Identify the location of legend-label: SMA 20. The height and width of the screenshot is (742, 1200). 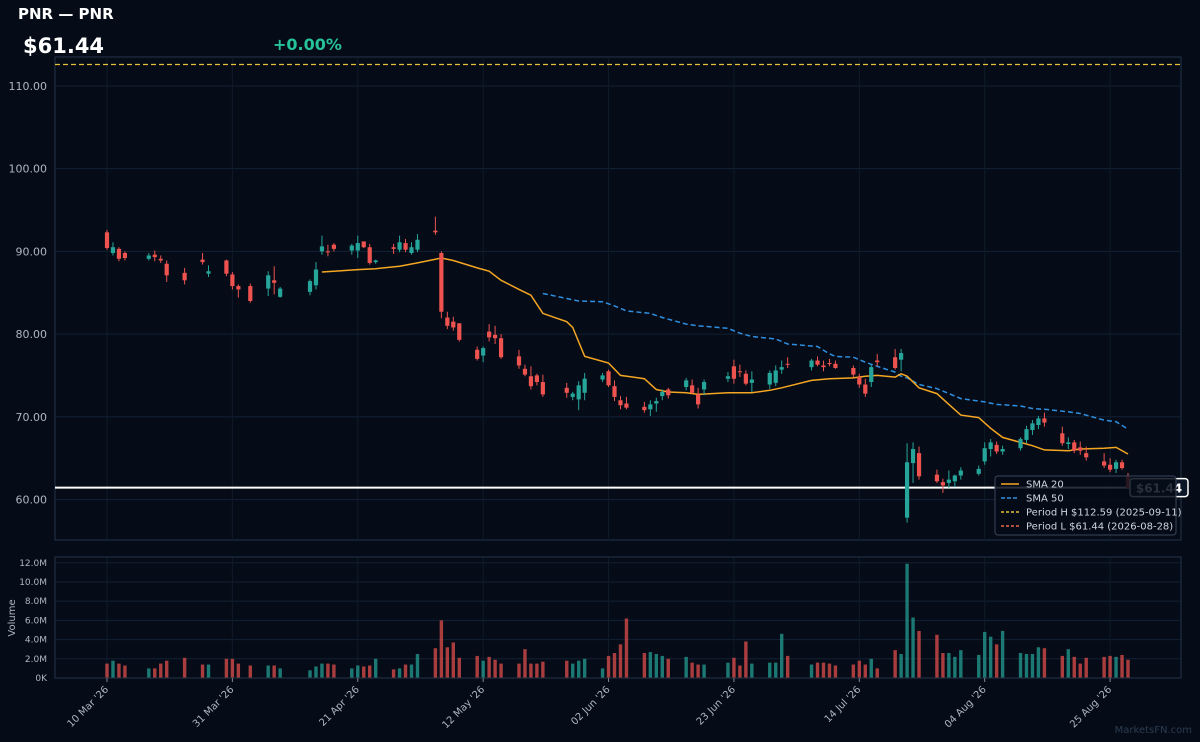
(1045, 485).